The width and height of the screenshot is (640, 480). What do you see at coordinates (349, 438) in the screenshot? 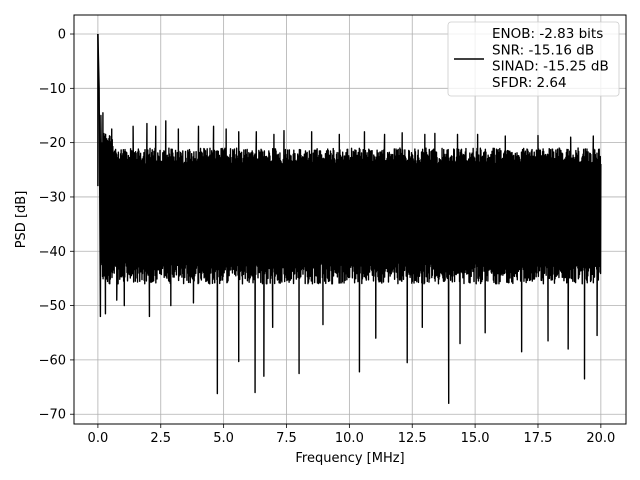
I see `x-tick-label: 10.0` at bounding box center [349, 438].